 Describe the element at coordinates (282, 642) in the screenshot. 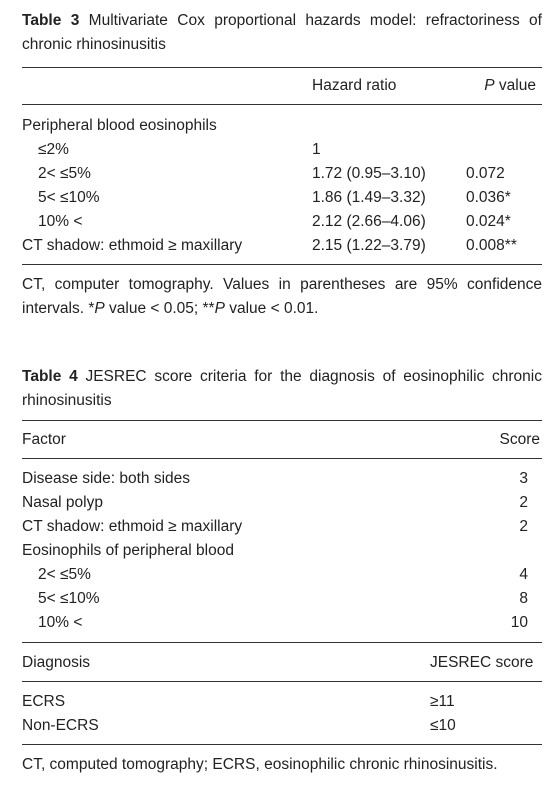

I see `table4-mid-rule` at that location.